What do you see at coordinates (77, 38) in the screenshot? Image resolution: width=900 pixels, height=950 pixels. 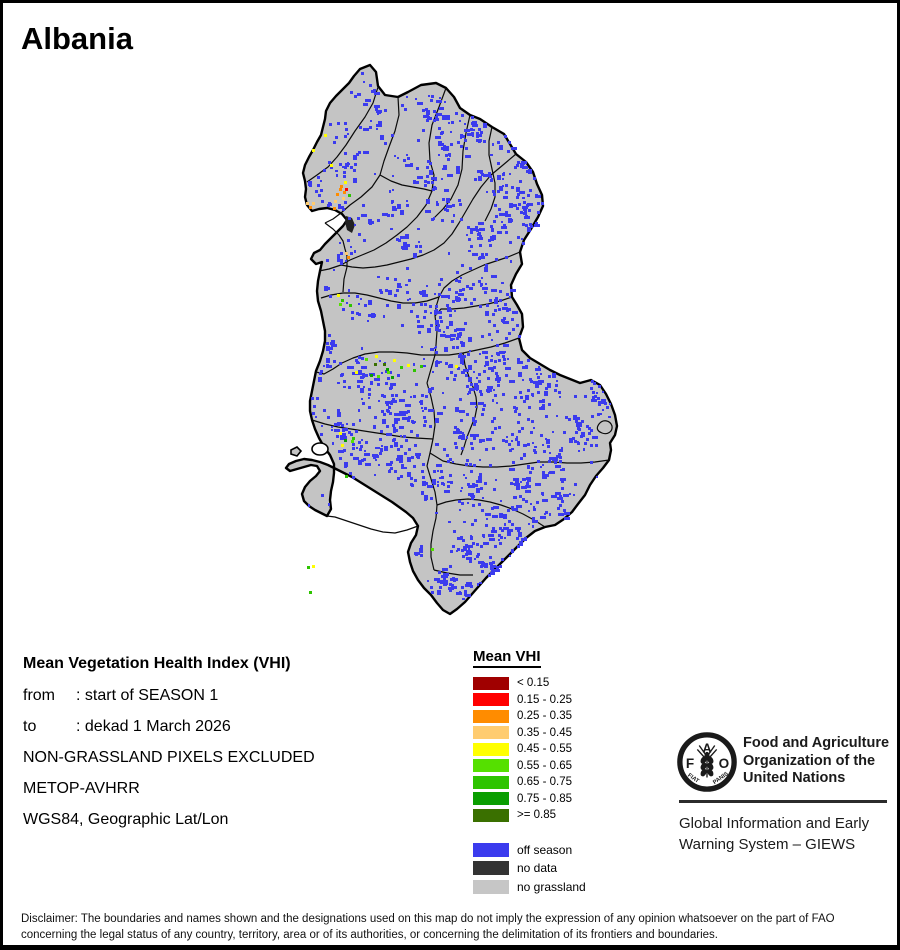 I see `page-title: Albania` at bounding box center [77, 38].